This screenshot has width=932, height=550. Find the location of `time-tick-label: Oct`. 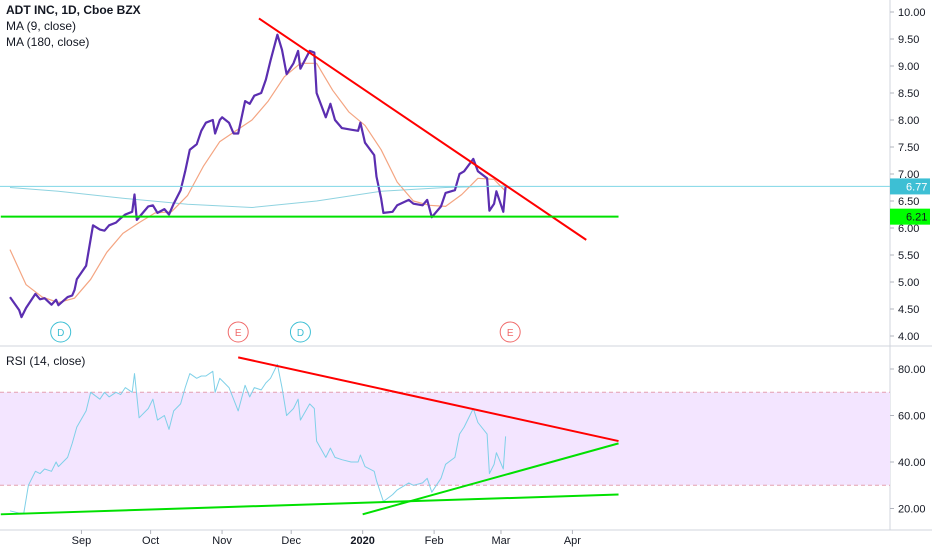

time-tick-label: Oct is located at coordinates (150, 541).